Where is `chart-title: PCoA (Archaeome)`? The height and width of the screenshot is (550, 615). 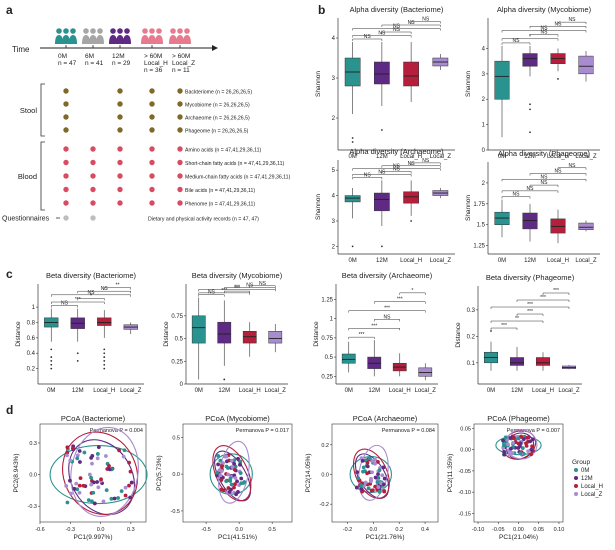 chart-title: PCoA (Archaeome) is located at coordinates (385, 418).